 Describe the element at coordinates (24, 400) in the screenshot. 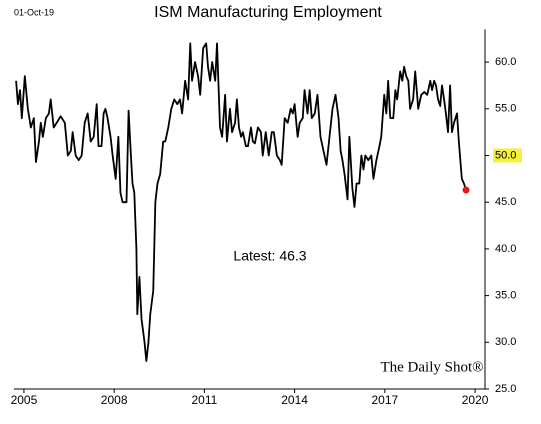

I see `x-tick-label: 2005` at that location.